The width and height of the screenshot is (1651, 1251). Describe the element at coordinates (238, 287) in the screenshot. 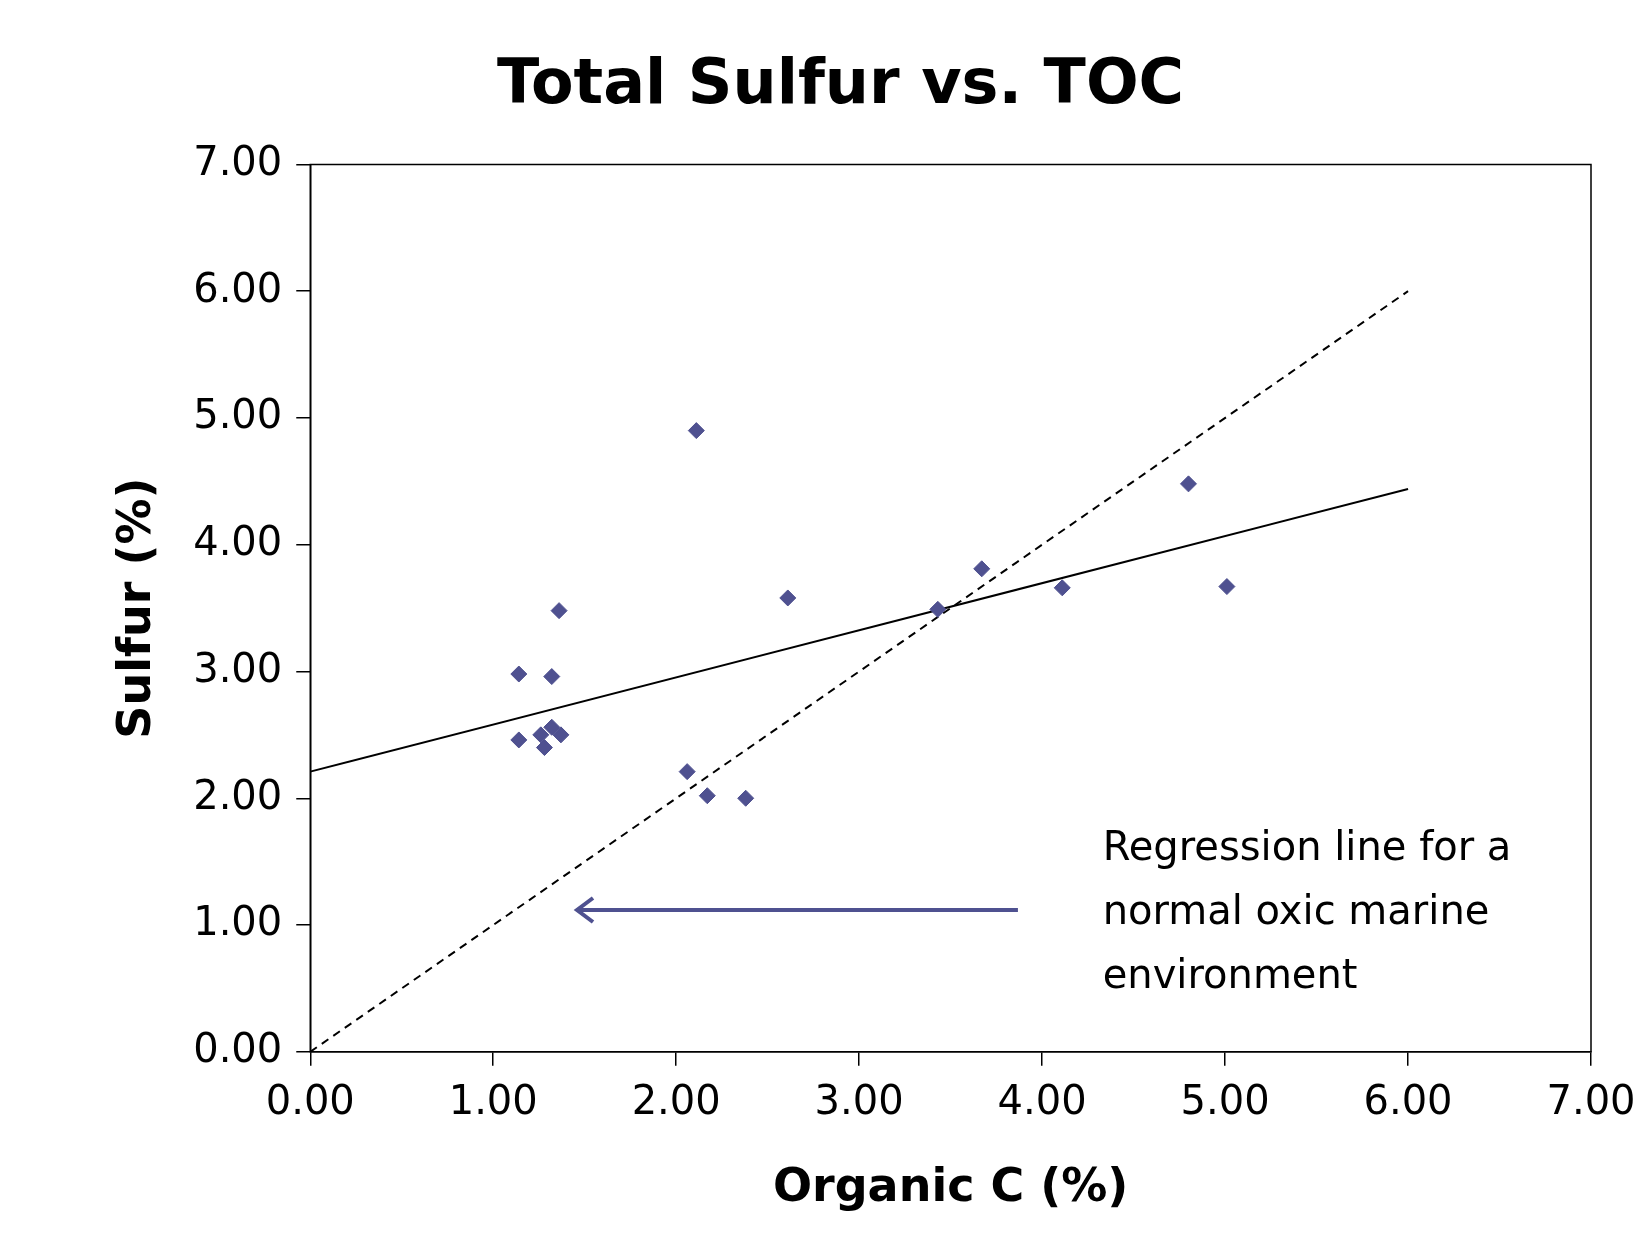

I see `y-tick-label: 6.00` at that location.